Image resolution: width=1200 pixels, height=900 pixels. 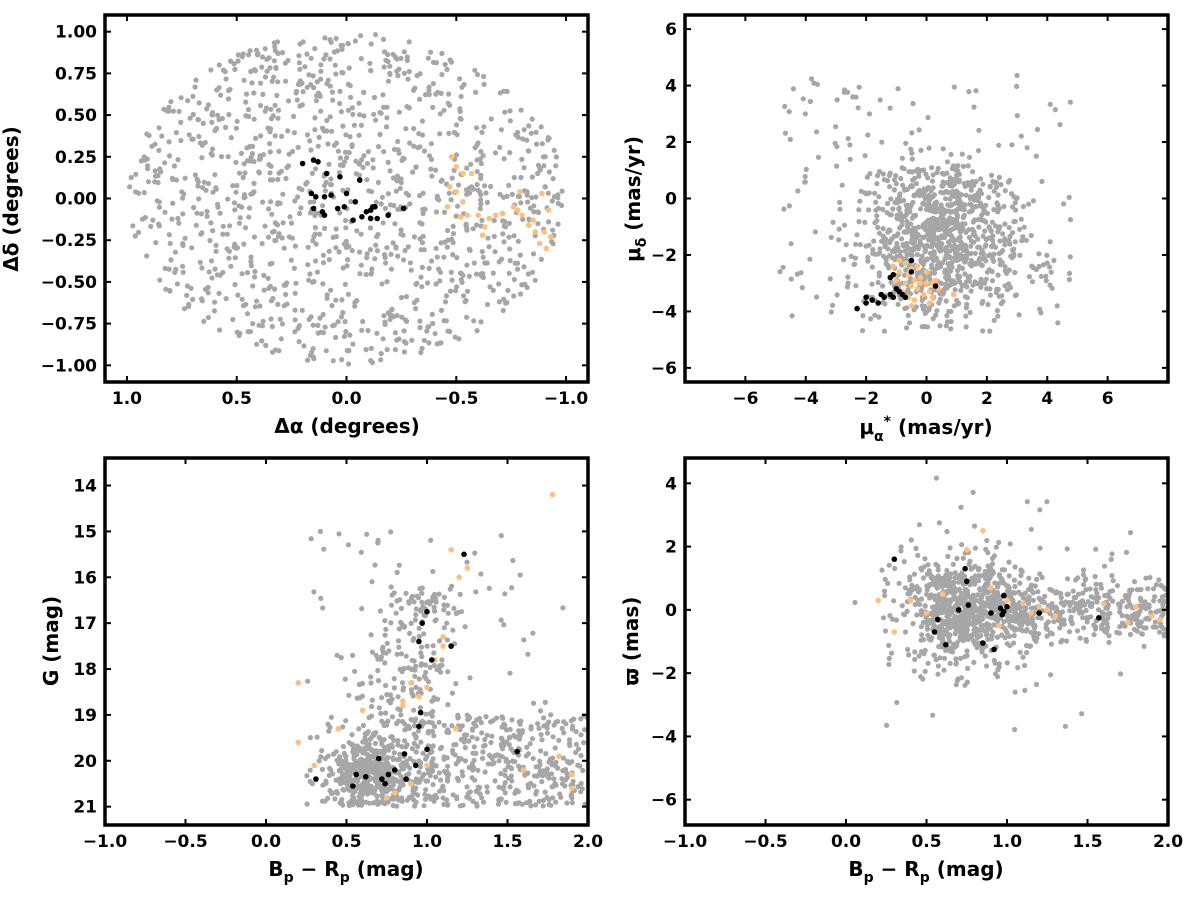 I want to click on x-tick-label: 1.0, so click(x=427, y=842).